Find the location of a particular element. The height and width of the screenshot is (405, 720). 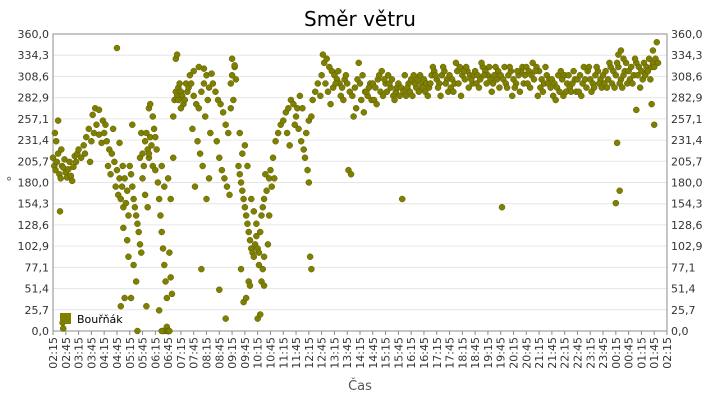

y-tick-label-left: 102,9 is located at coordinates (34, 246).